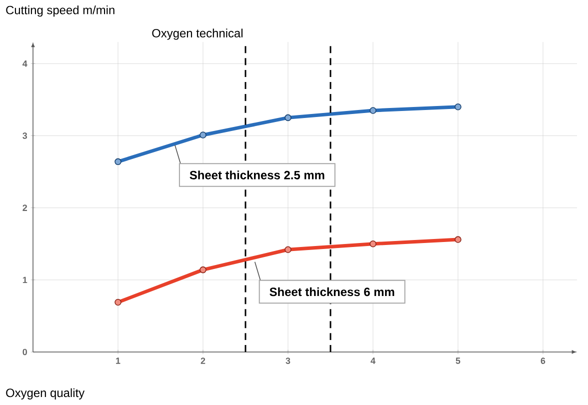  Describe the element at coordinates (25, 135) in the screenshot. I see `y-tick-label: 3` at that location.